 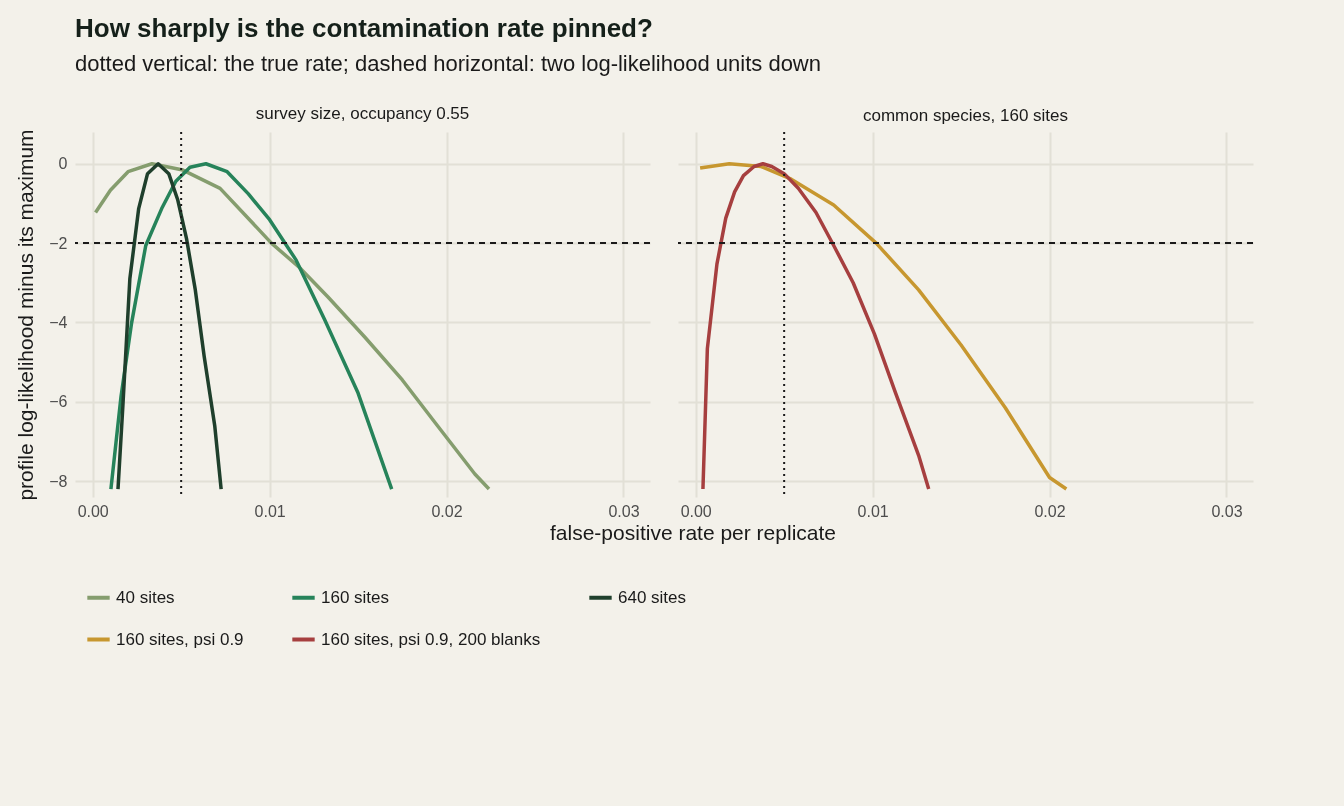 What do you see at coordinates (58, 402) in the screenshot?
I see `y-tick-label: −6` at bounding box center [58, 402].